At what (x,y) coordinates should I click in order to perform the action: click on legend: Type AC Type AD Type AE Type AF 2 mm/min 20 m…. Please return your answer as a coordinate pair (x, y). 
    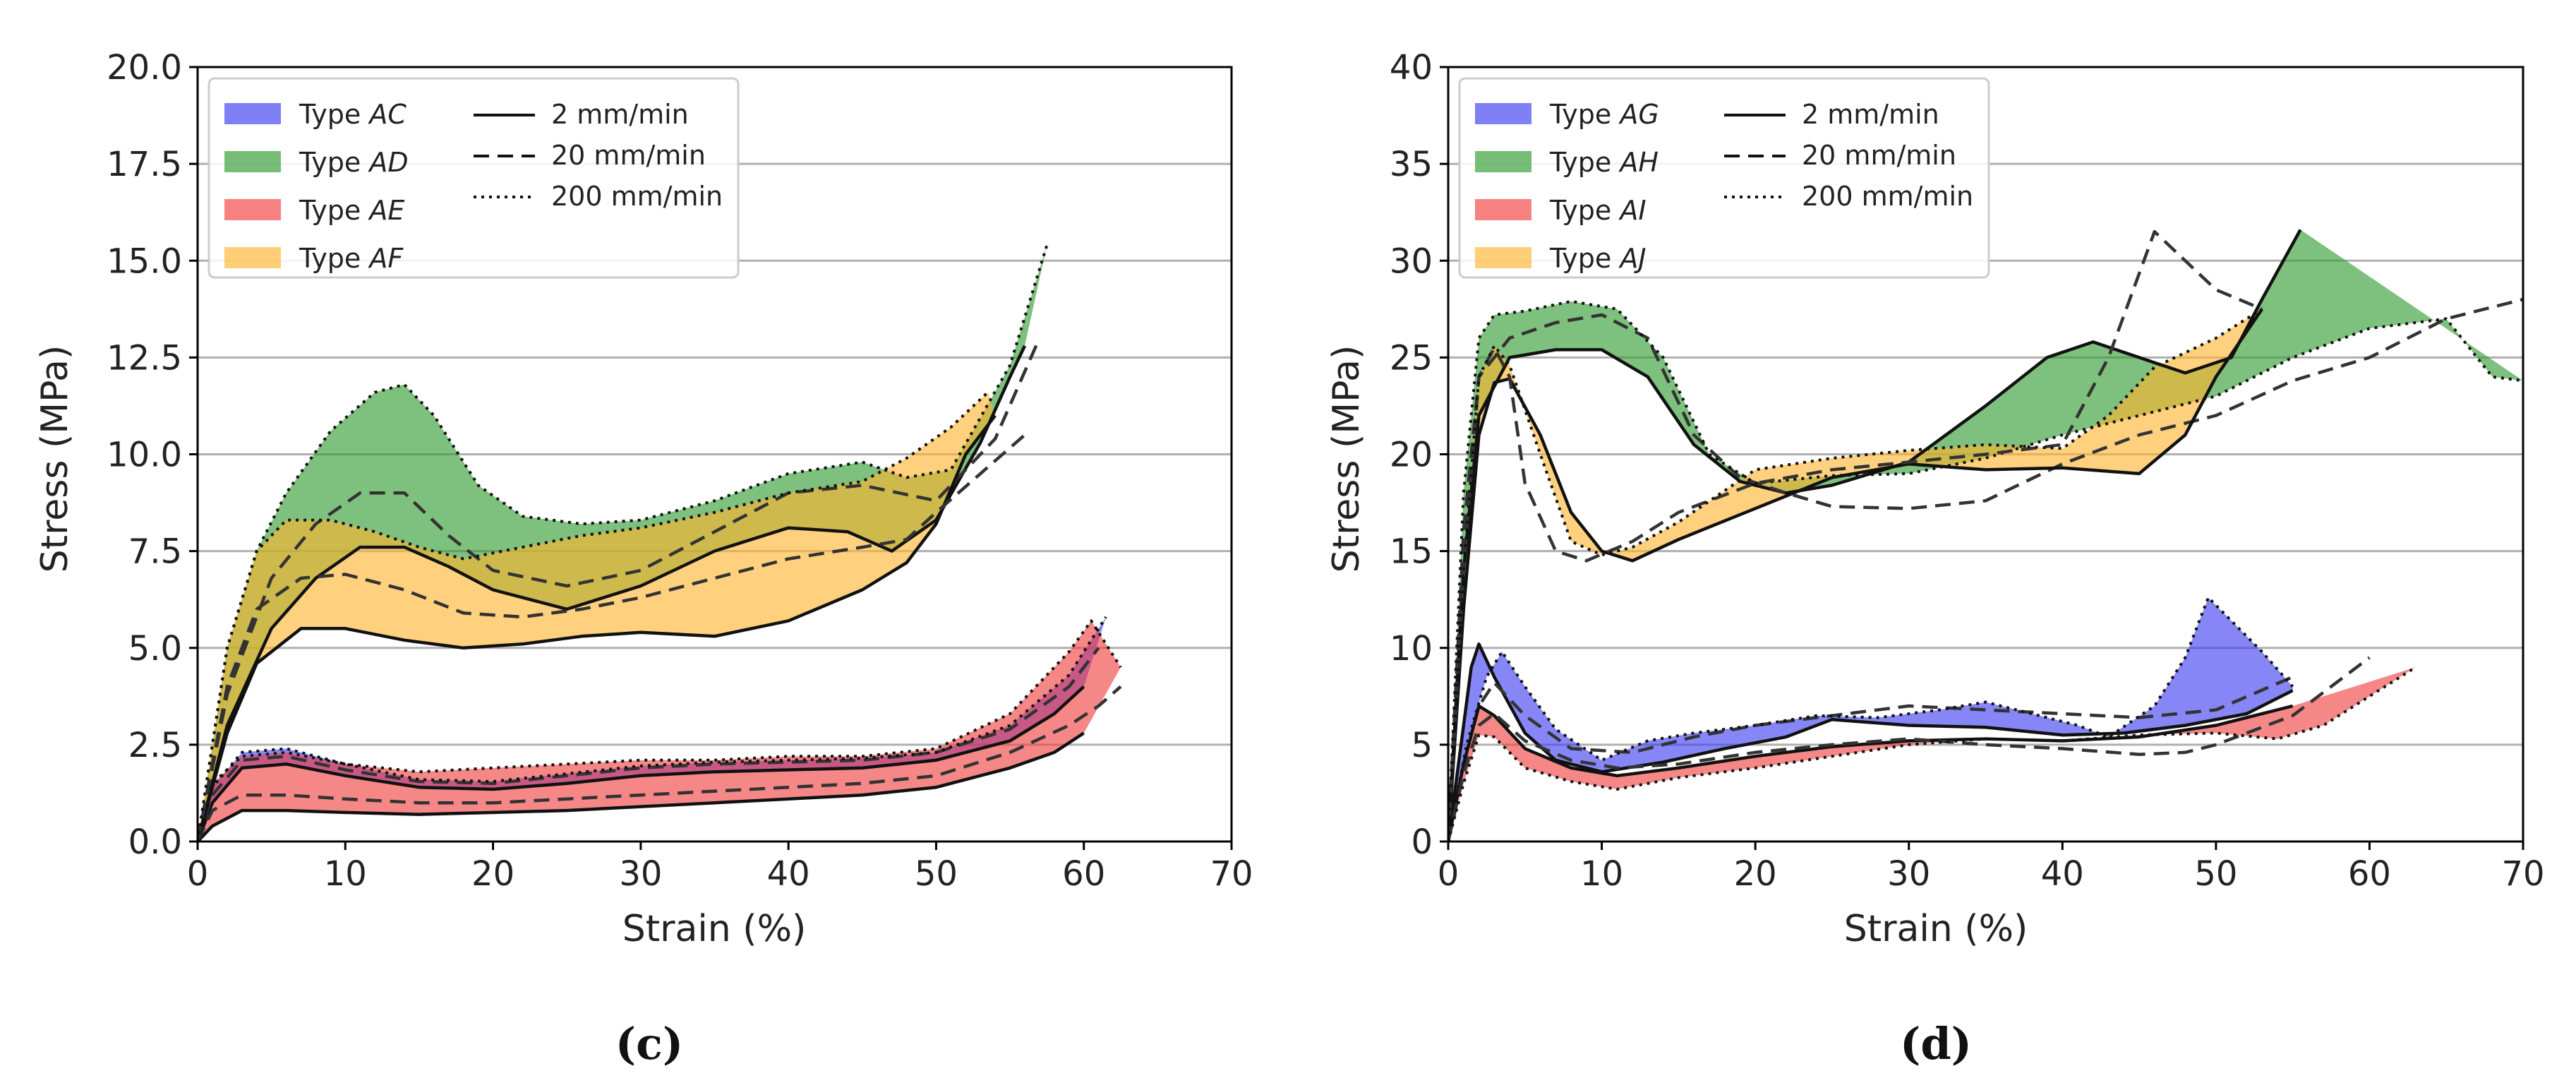
    Looking at the image, I should click on (473, 178).